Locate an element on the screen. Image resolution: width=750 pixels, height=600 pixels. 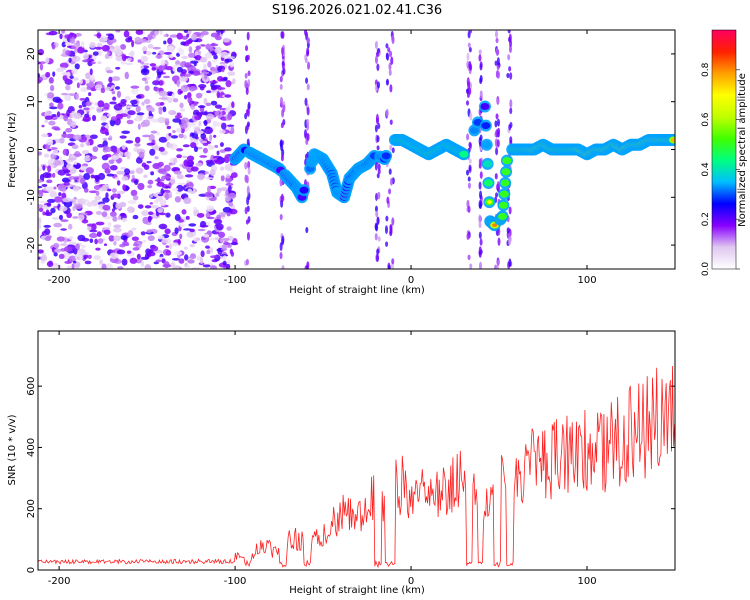
colorbar-ticks: 0.0 0.2 0.4 0.6 0.8 is located at coordinates (720, 169).